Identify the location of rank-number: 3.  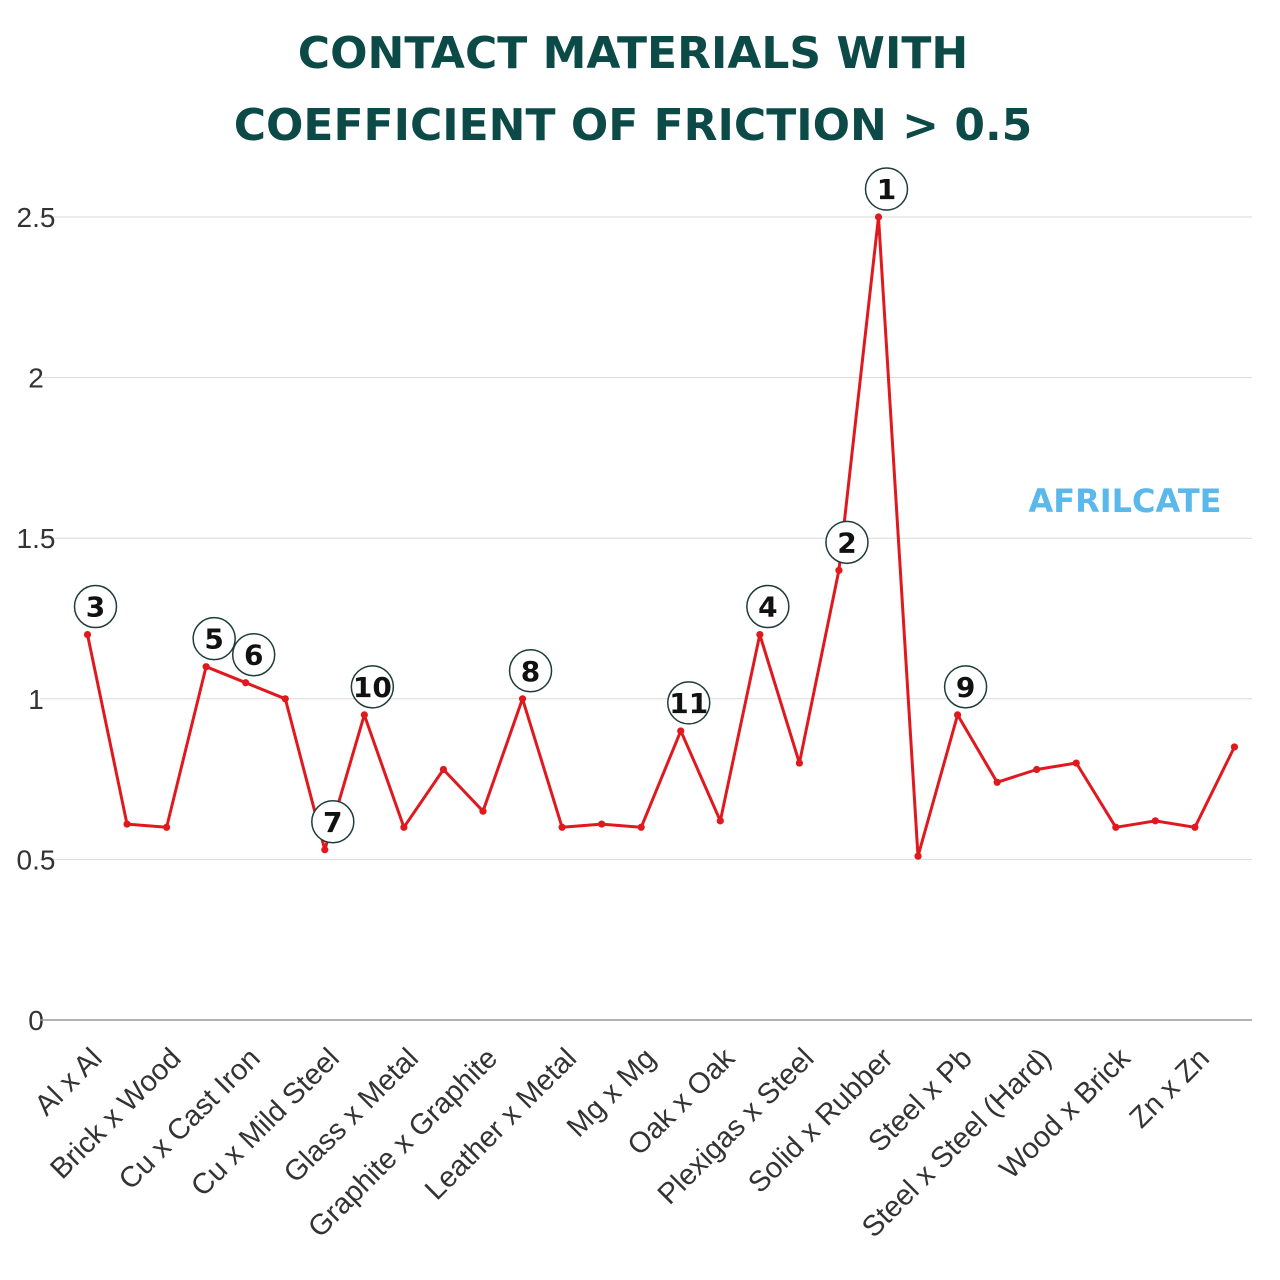
(95, 607).